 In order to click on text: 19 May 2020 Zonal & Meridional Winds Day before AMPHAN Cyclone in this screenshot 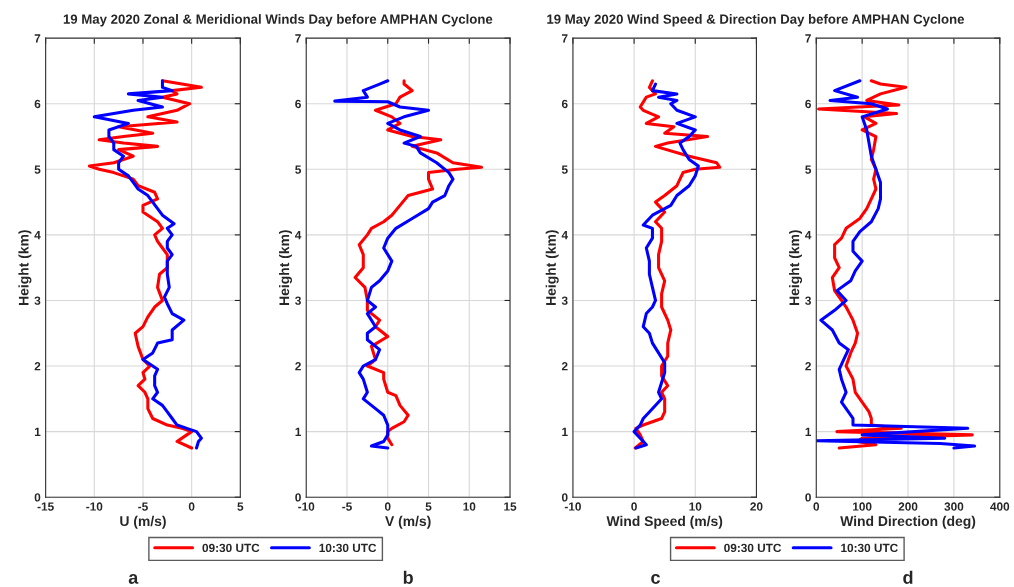, I will do `click(278, 20)`.